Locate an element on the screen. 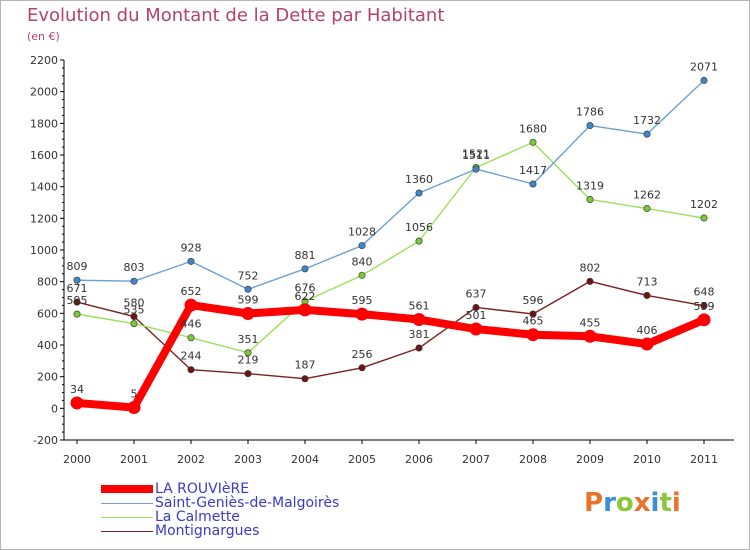 The height and width of the screenshot is (550, 750). x-tick-label: 2002 is located at coordinates (191, 459).